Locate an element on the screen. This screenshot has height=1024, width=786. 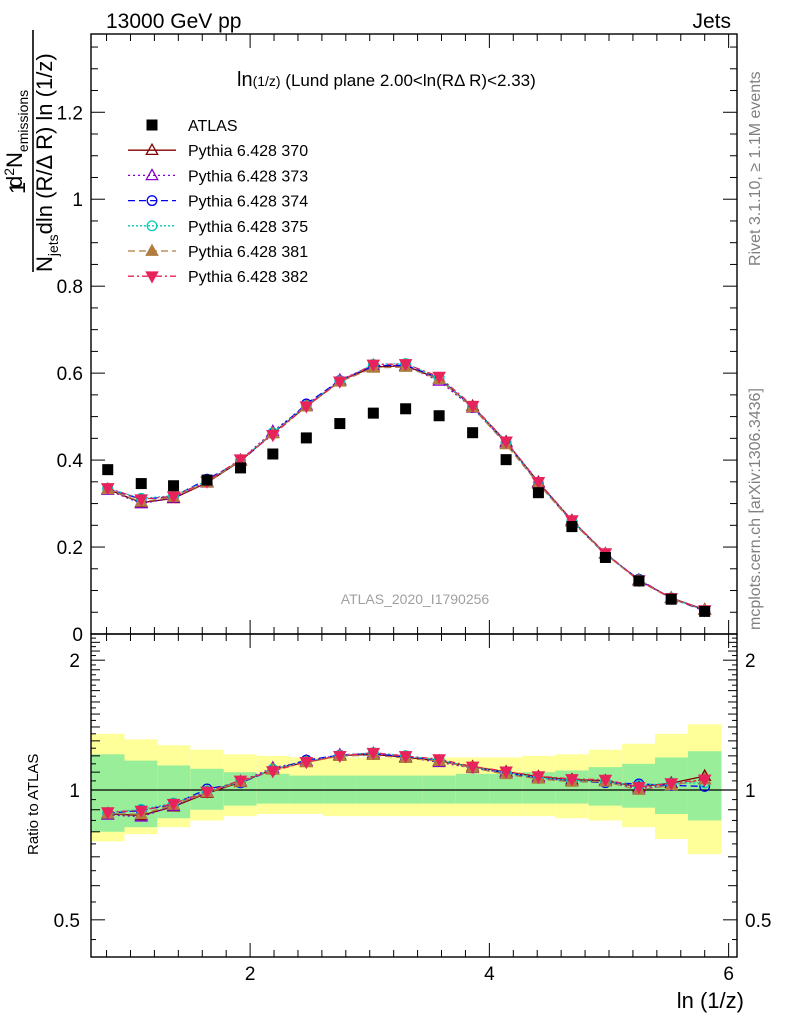
legend-item: Pythia 6.428 382 is located at coordinates (218, 277).